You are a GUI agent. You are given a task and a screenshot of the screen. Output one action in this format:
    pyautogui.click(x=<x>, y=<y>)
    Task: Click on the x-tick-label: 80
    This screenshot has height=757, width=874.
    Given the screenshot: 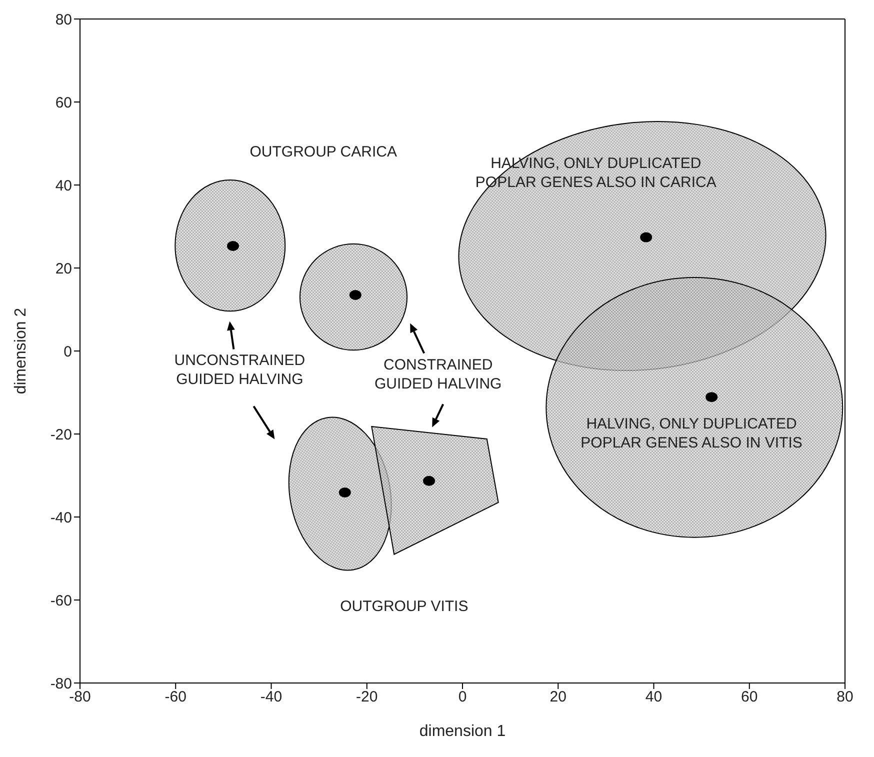 What is the action you would take?
    pyautogui.click(x=845, y=697)
    